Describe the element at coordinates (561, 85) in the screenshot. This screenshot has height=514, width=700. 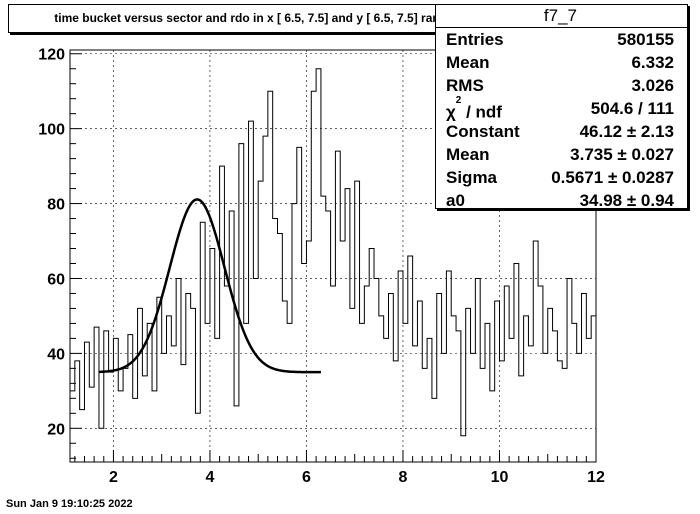
I see `stat-row-rms: RMS 3.026` at that location.